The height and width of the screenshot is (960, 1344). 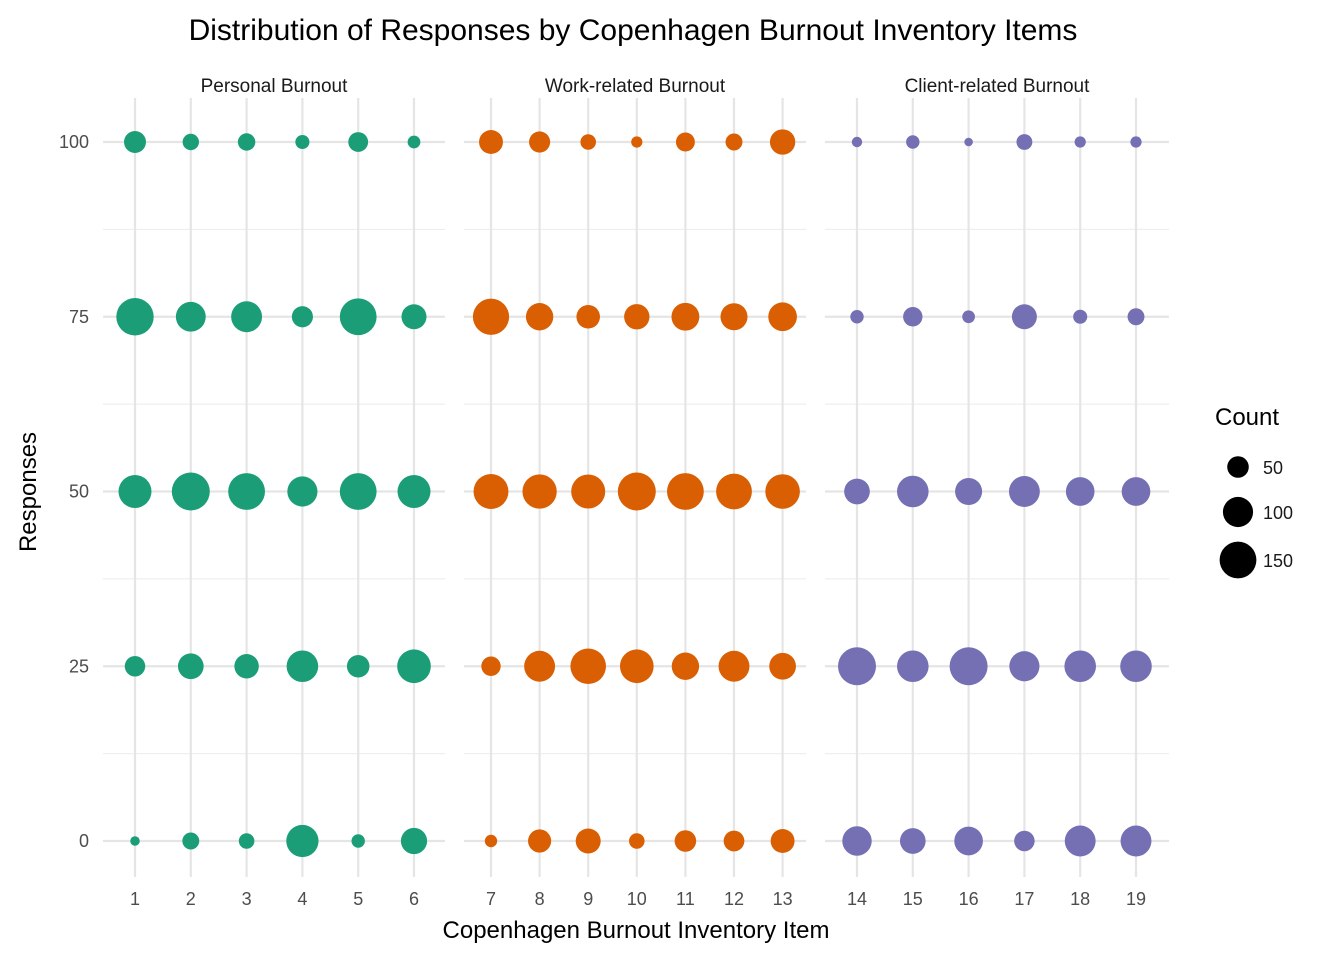 I want to click on x-tick-label: 2, so click(x=191, y=899).